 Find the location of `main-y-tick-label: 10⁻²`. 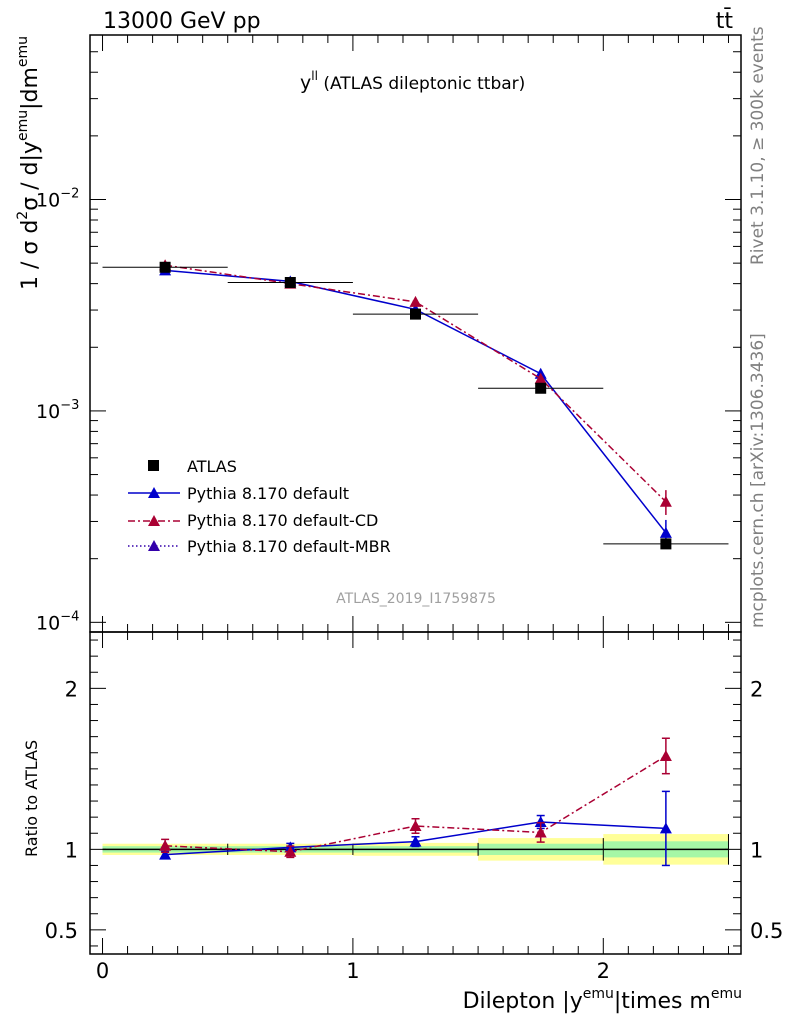

main-y-tick-label: 10⁻² is located at coordinates (57, 199).